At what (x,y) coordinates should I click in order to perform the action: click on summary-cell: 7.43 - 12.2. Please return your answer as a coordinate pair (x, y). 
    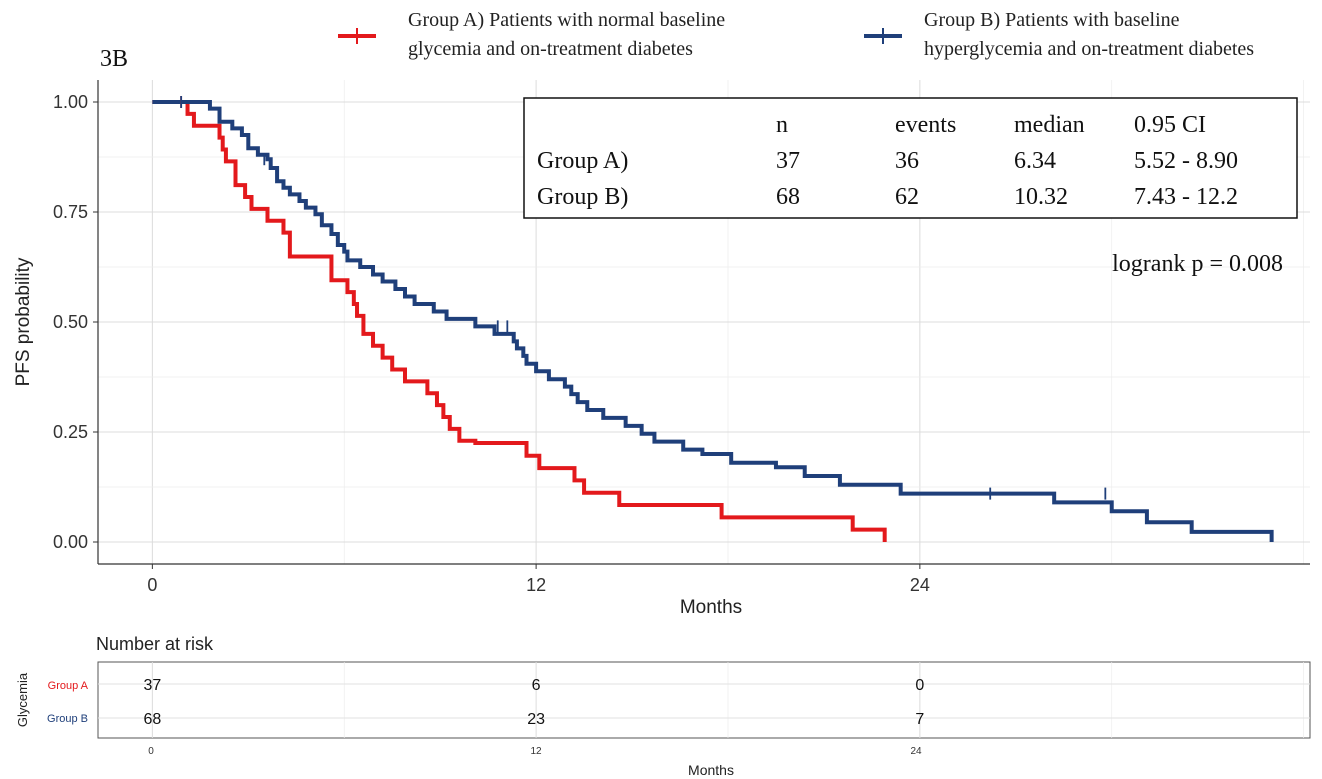
    Looking at the image, I should click on (1186, 197).